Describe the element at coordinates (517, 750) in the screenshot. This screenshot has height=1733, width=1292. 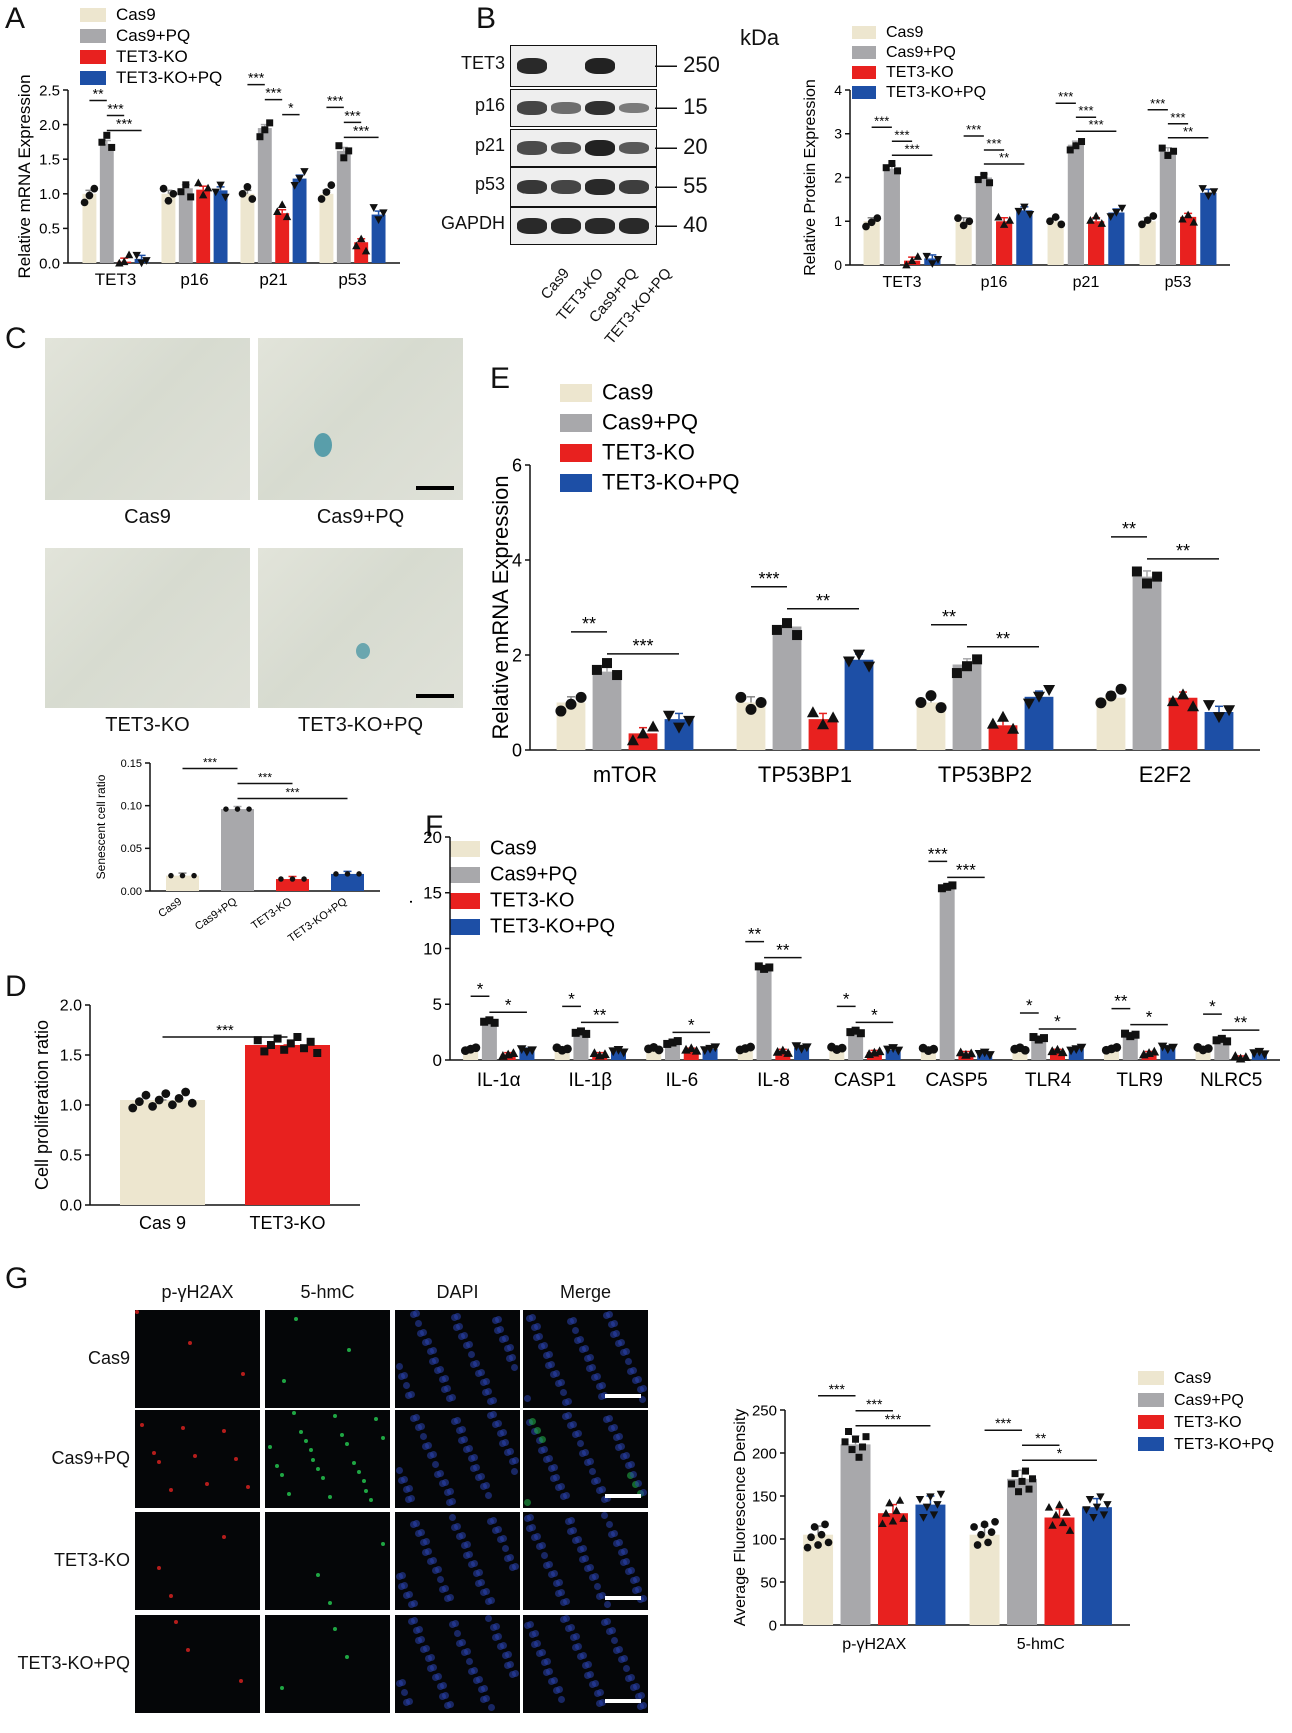
I see `y-tick-label: 0` at that location.